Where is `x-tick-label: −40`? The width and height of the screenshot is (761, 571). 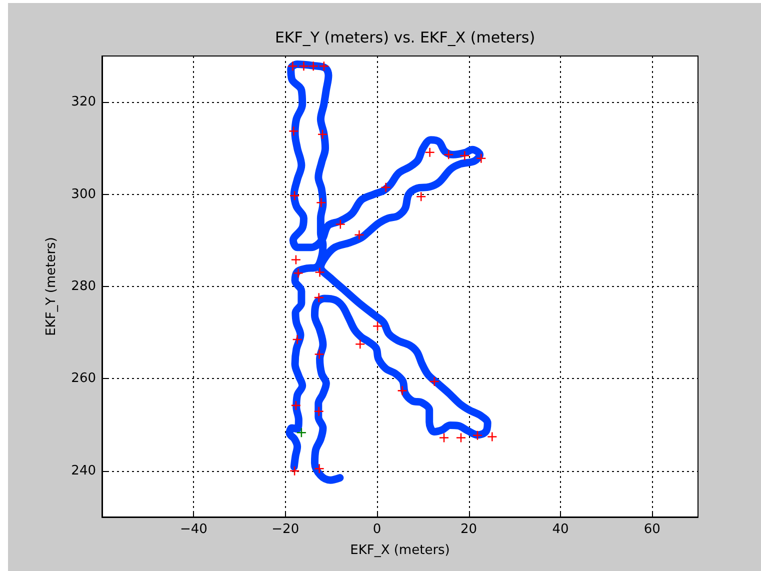 x-tick-label: −40 is located at coordinates (194, 529).